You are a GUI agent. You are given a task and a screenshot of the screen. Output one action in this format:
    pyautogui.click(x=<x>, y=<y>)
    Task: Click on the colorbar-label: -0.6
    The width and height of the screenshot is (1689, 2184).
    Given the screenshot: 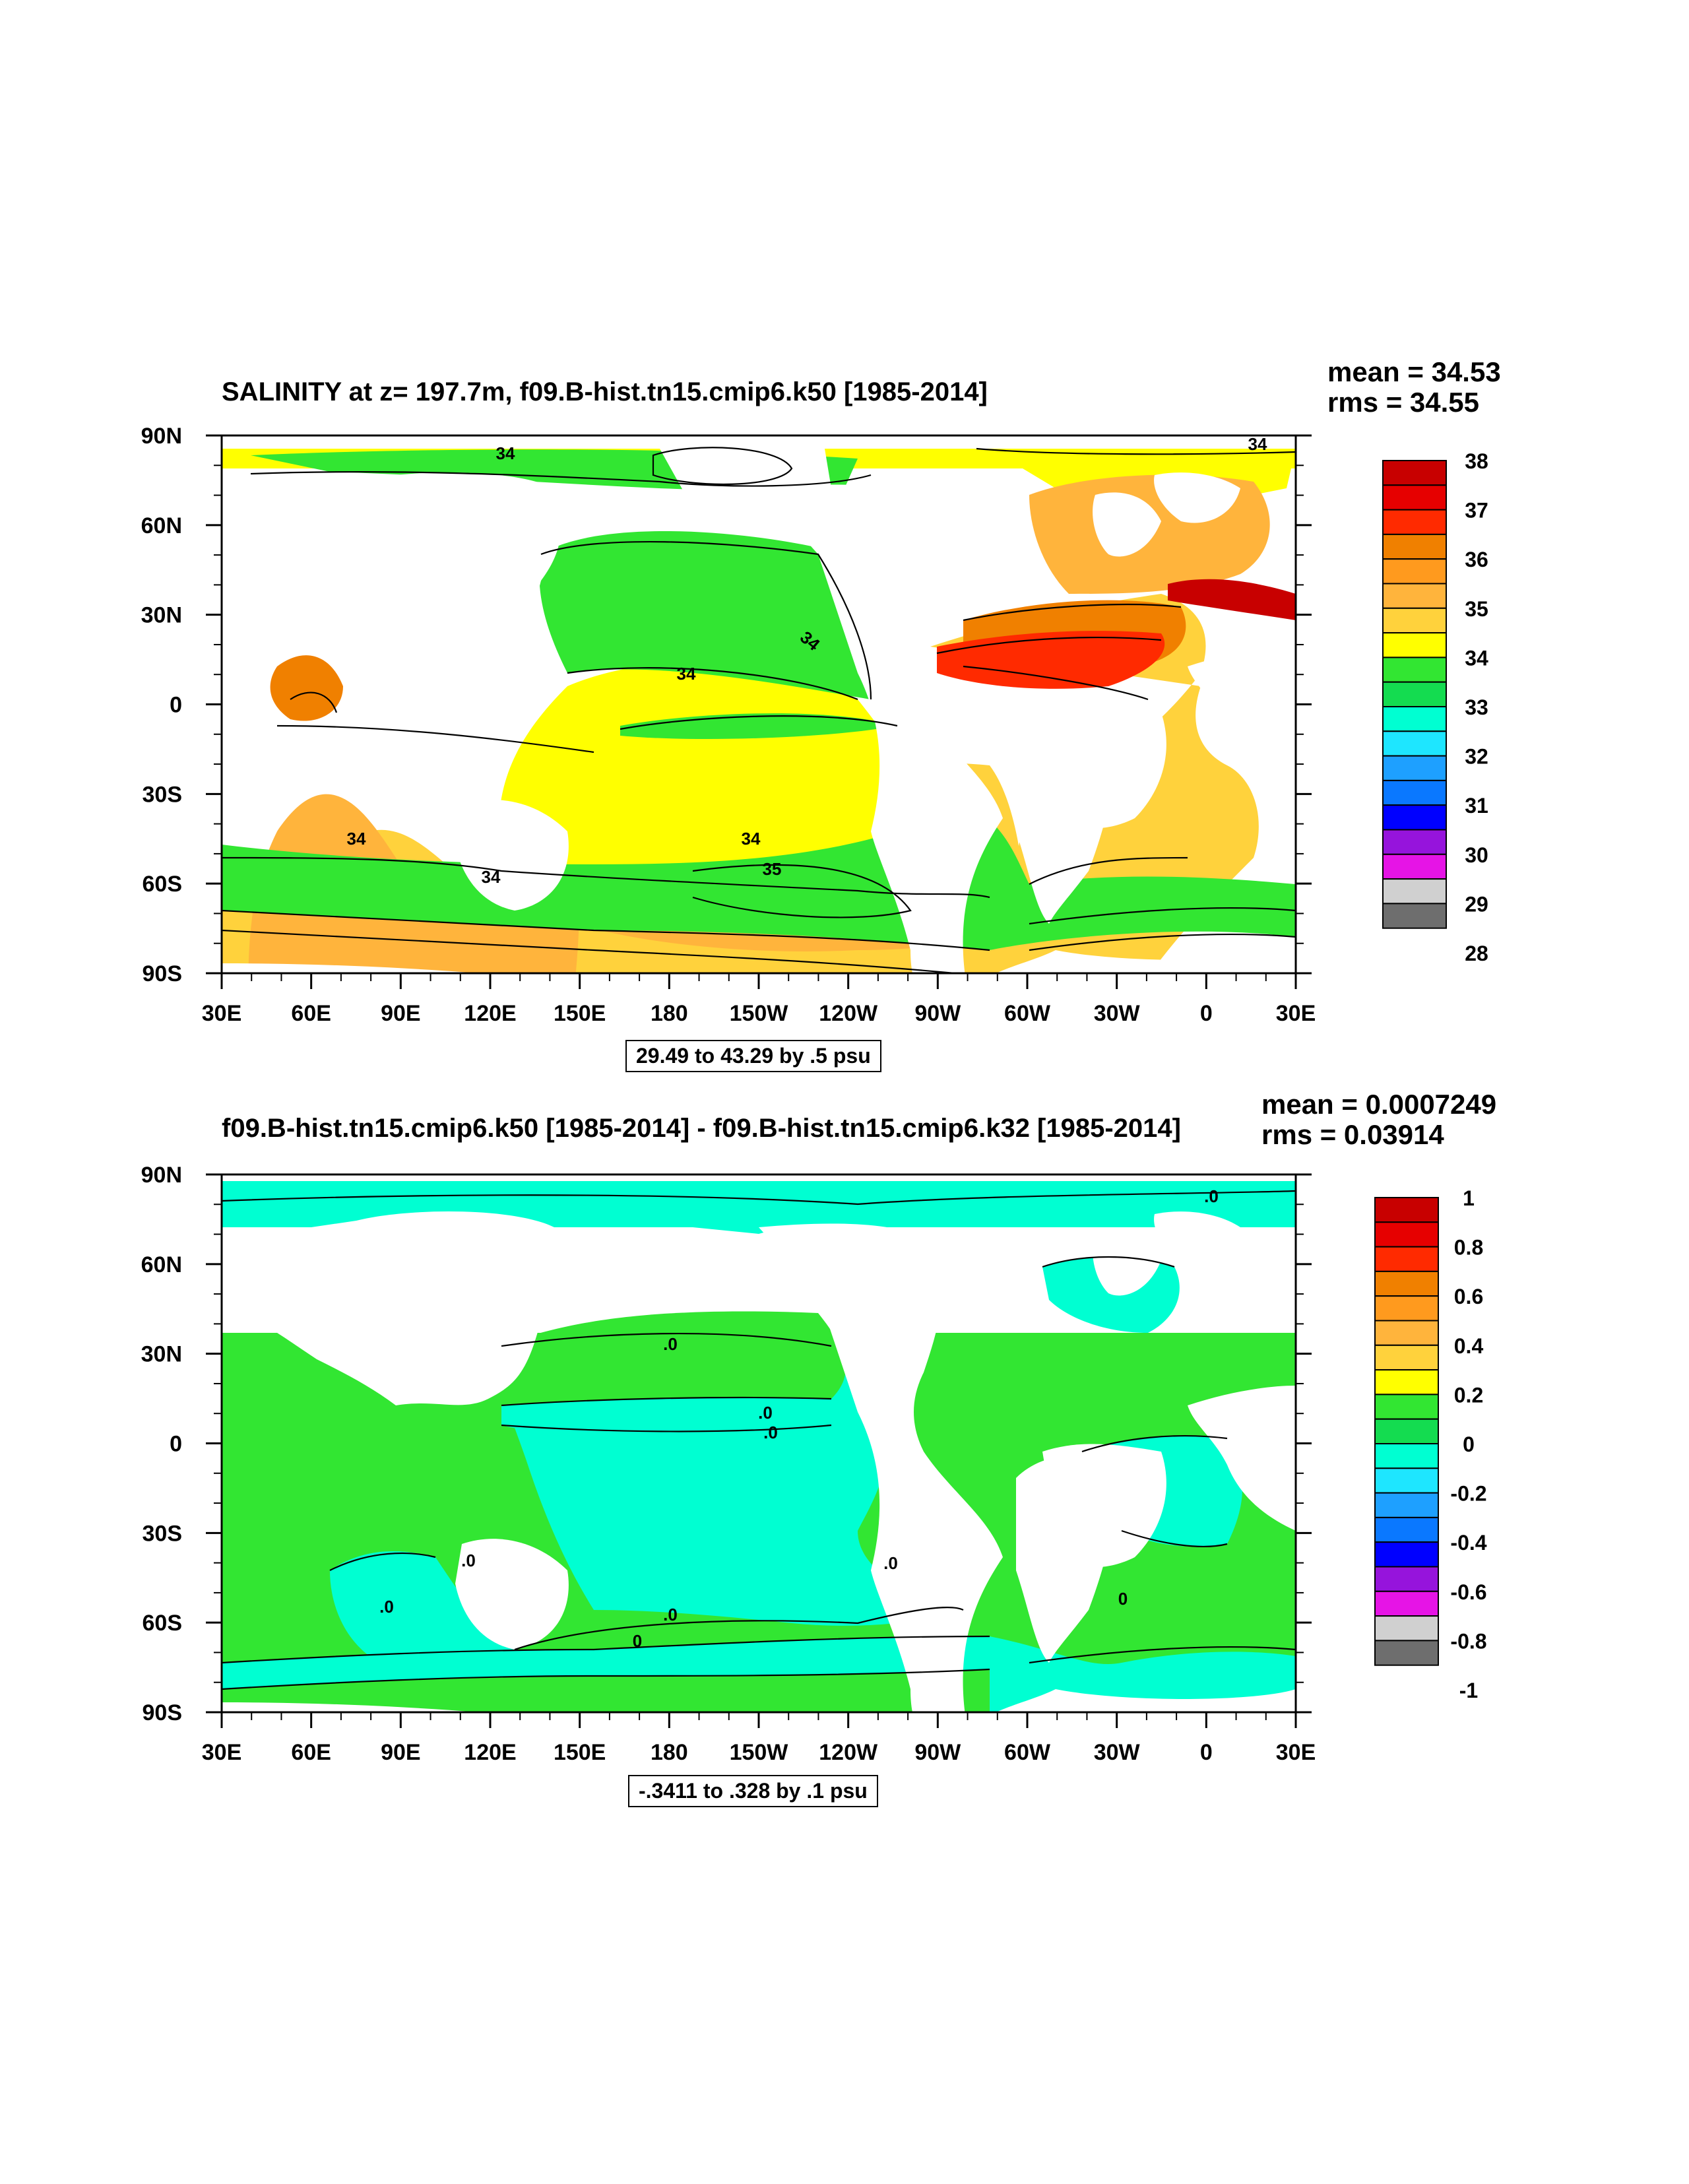 What is the action you would take?
    pyautogui.click(x=1468, y=1592)
    